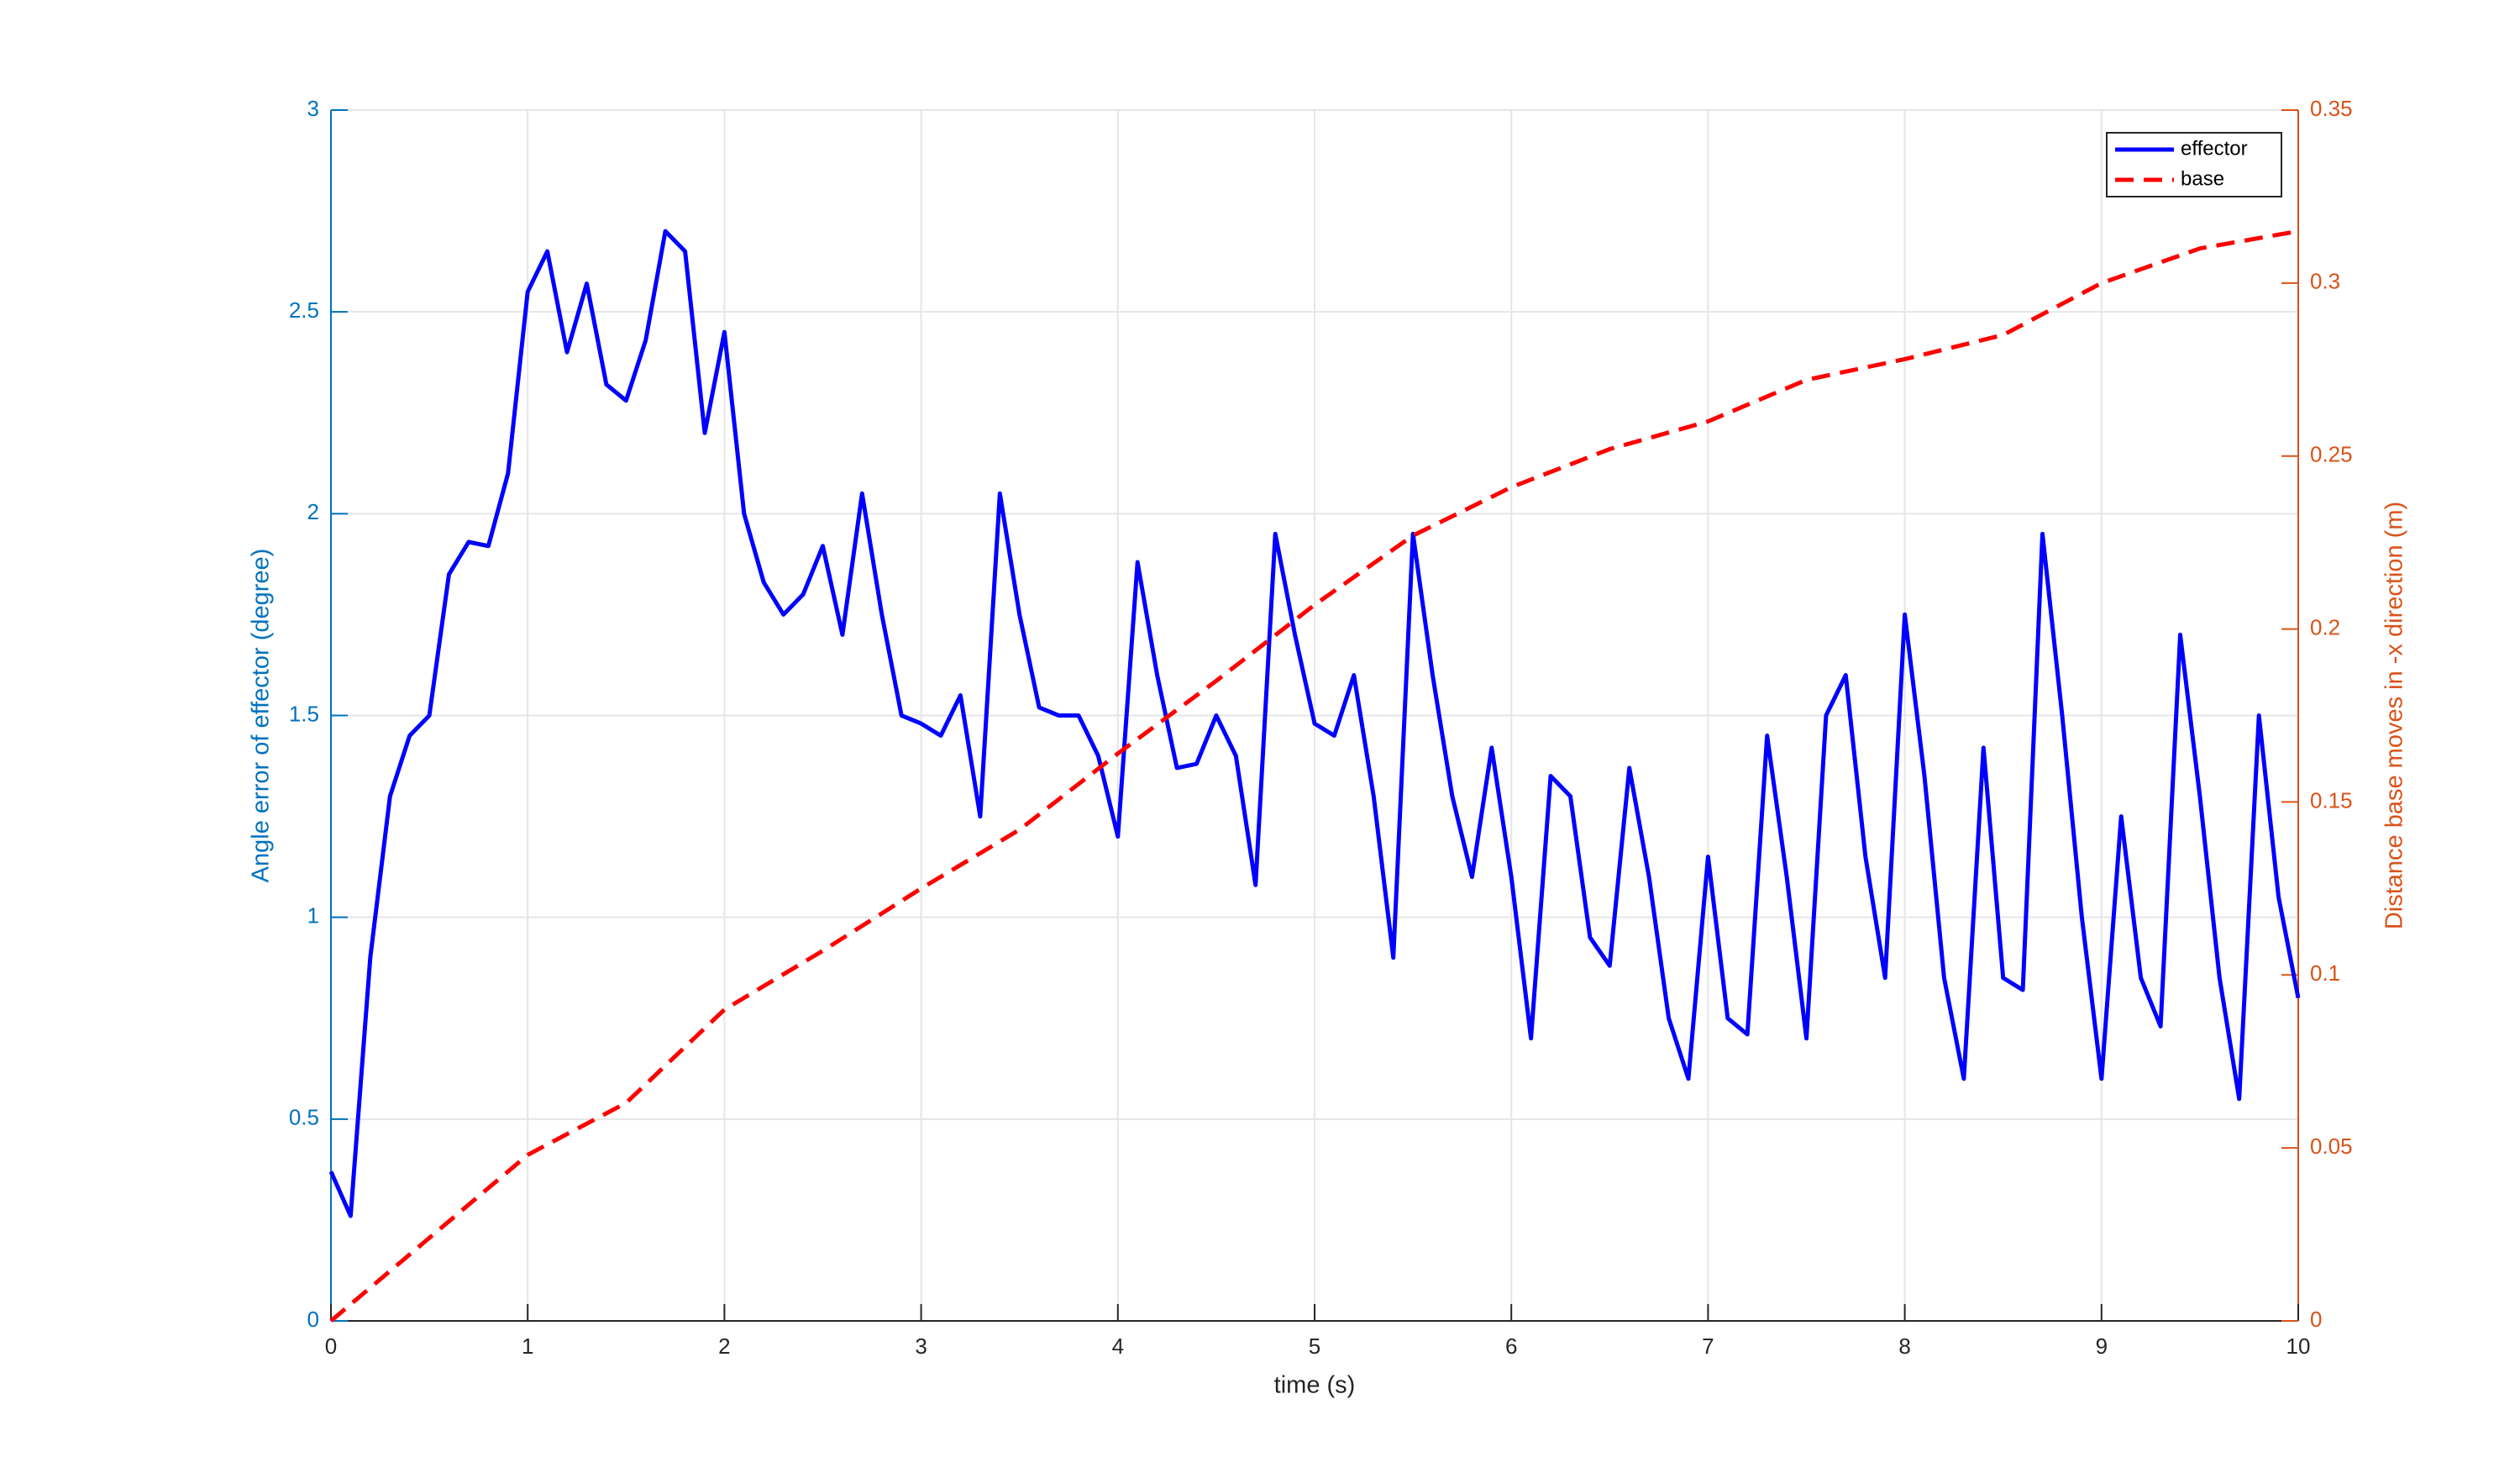 This screenshot has width=2520, height=1473. Describe the element at coordinates (1511, 1346) in the screenshot. I see `x-tick-label: 6` at that location.